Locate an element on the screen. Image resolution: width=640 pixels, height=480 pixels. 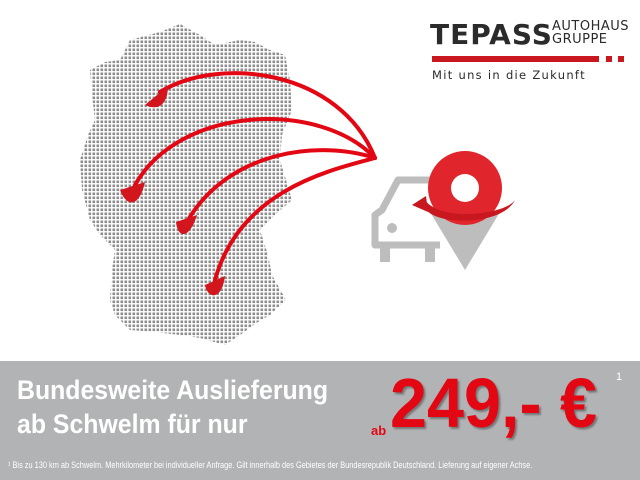
arrowhead-west is located at coordinates (132, 192).